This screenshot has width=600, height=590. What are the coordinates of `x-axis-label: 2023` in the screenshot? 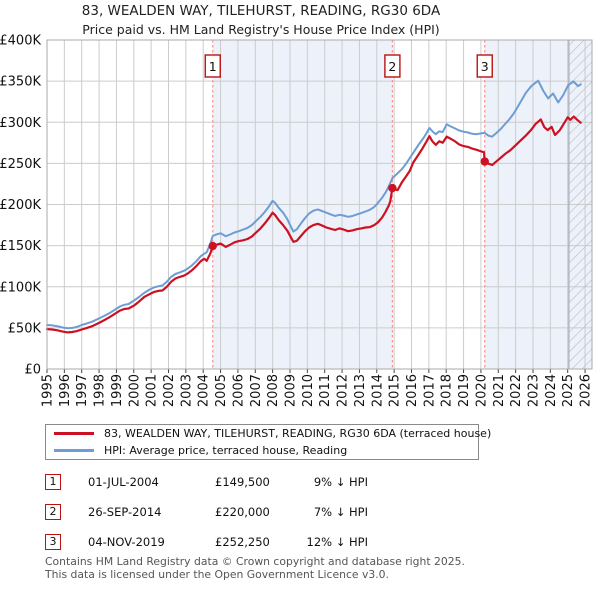 It's located at (533, 390).